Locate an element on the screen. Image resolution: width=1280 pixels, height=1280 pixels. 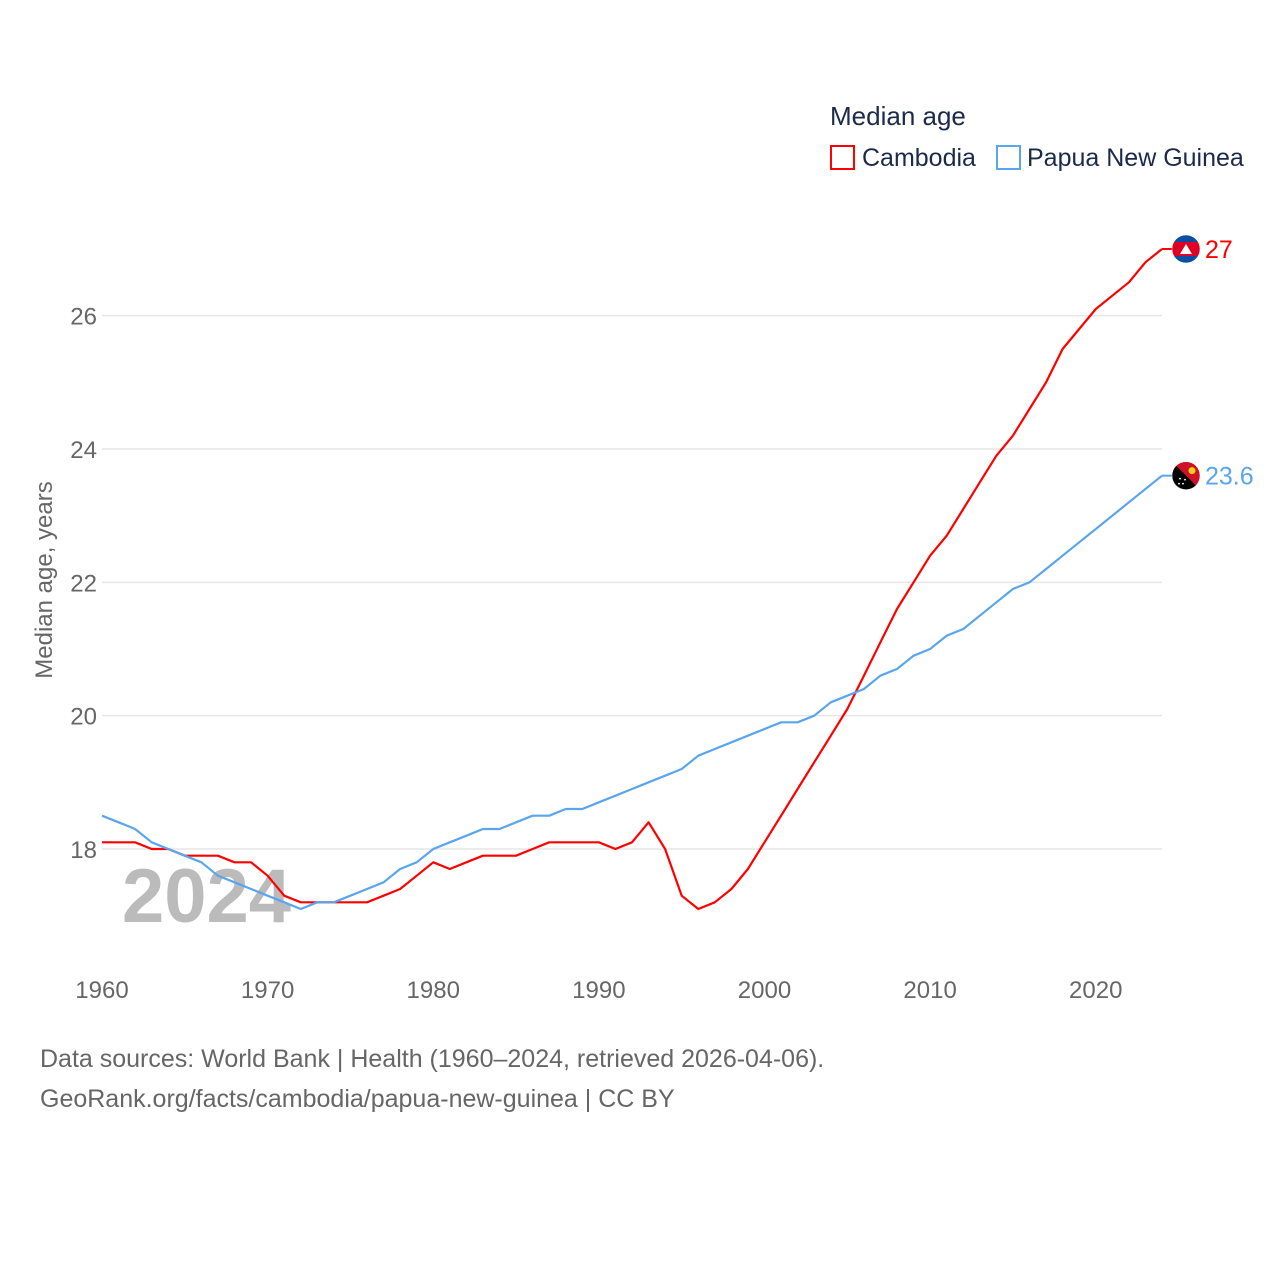
y-tick-label: 20 is located at coordinates (83, 717).